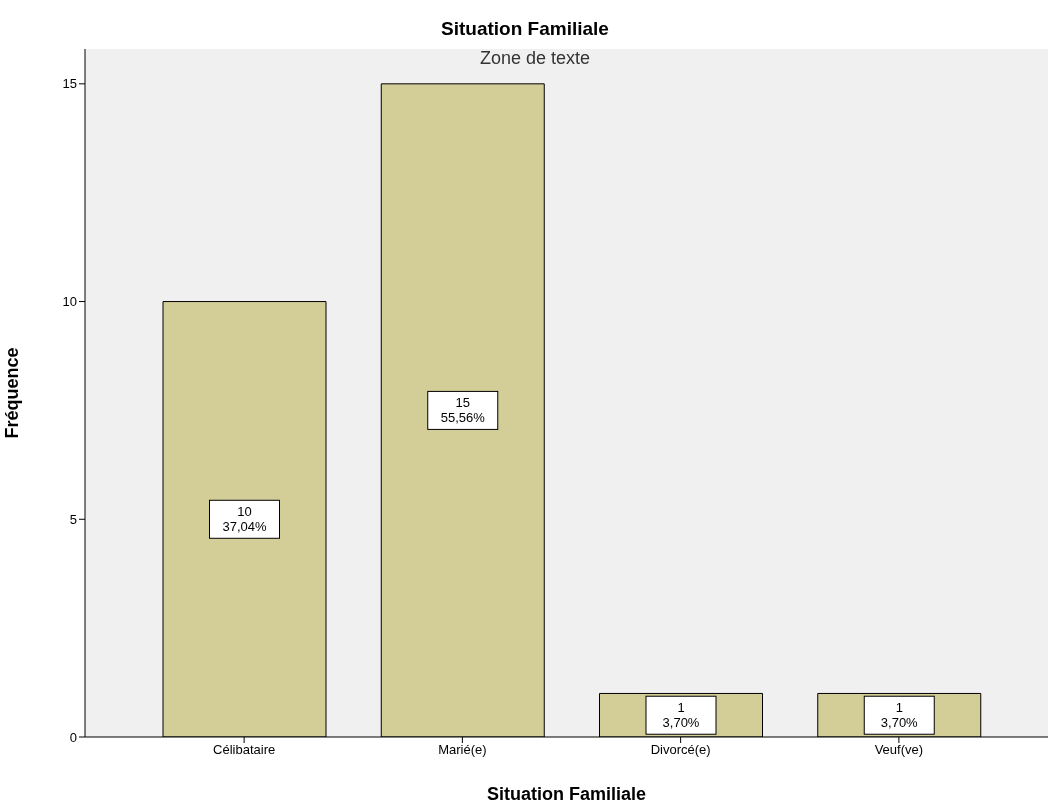  I want to click on x-tick-label: Veuf(ve), so click(899, 750).